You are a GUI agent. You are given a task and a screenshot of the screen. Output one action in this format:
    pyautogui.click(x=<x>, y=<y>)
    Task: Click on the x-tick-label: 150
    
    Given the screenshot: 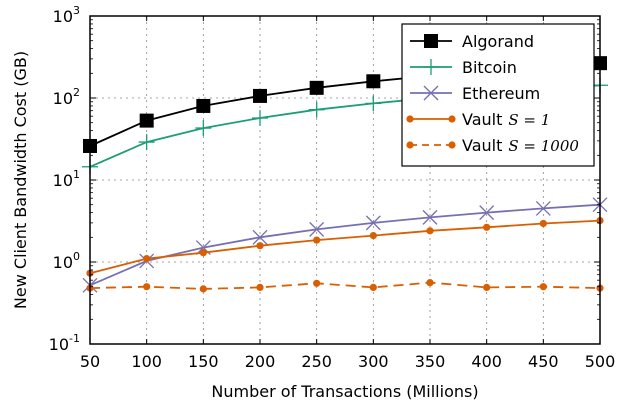 What is the action you would take?
    pyautogui.click(x=203, y=361)
    